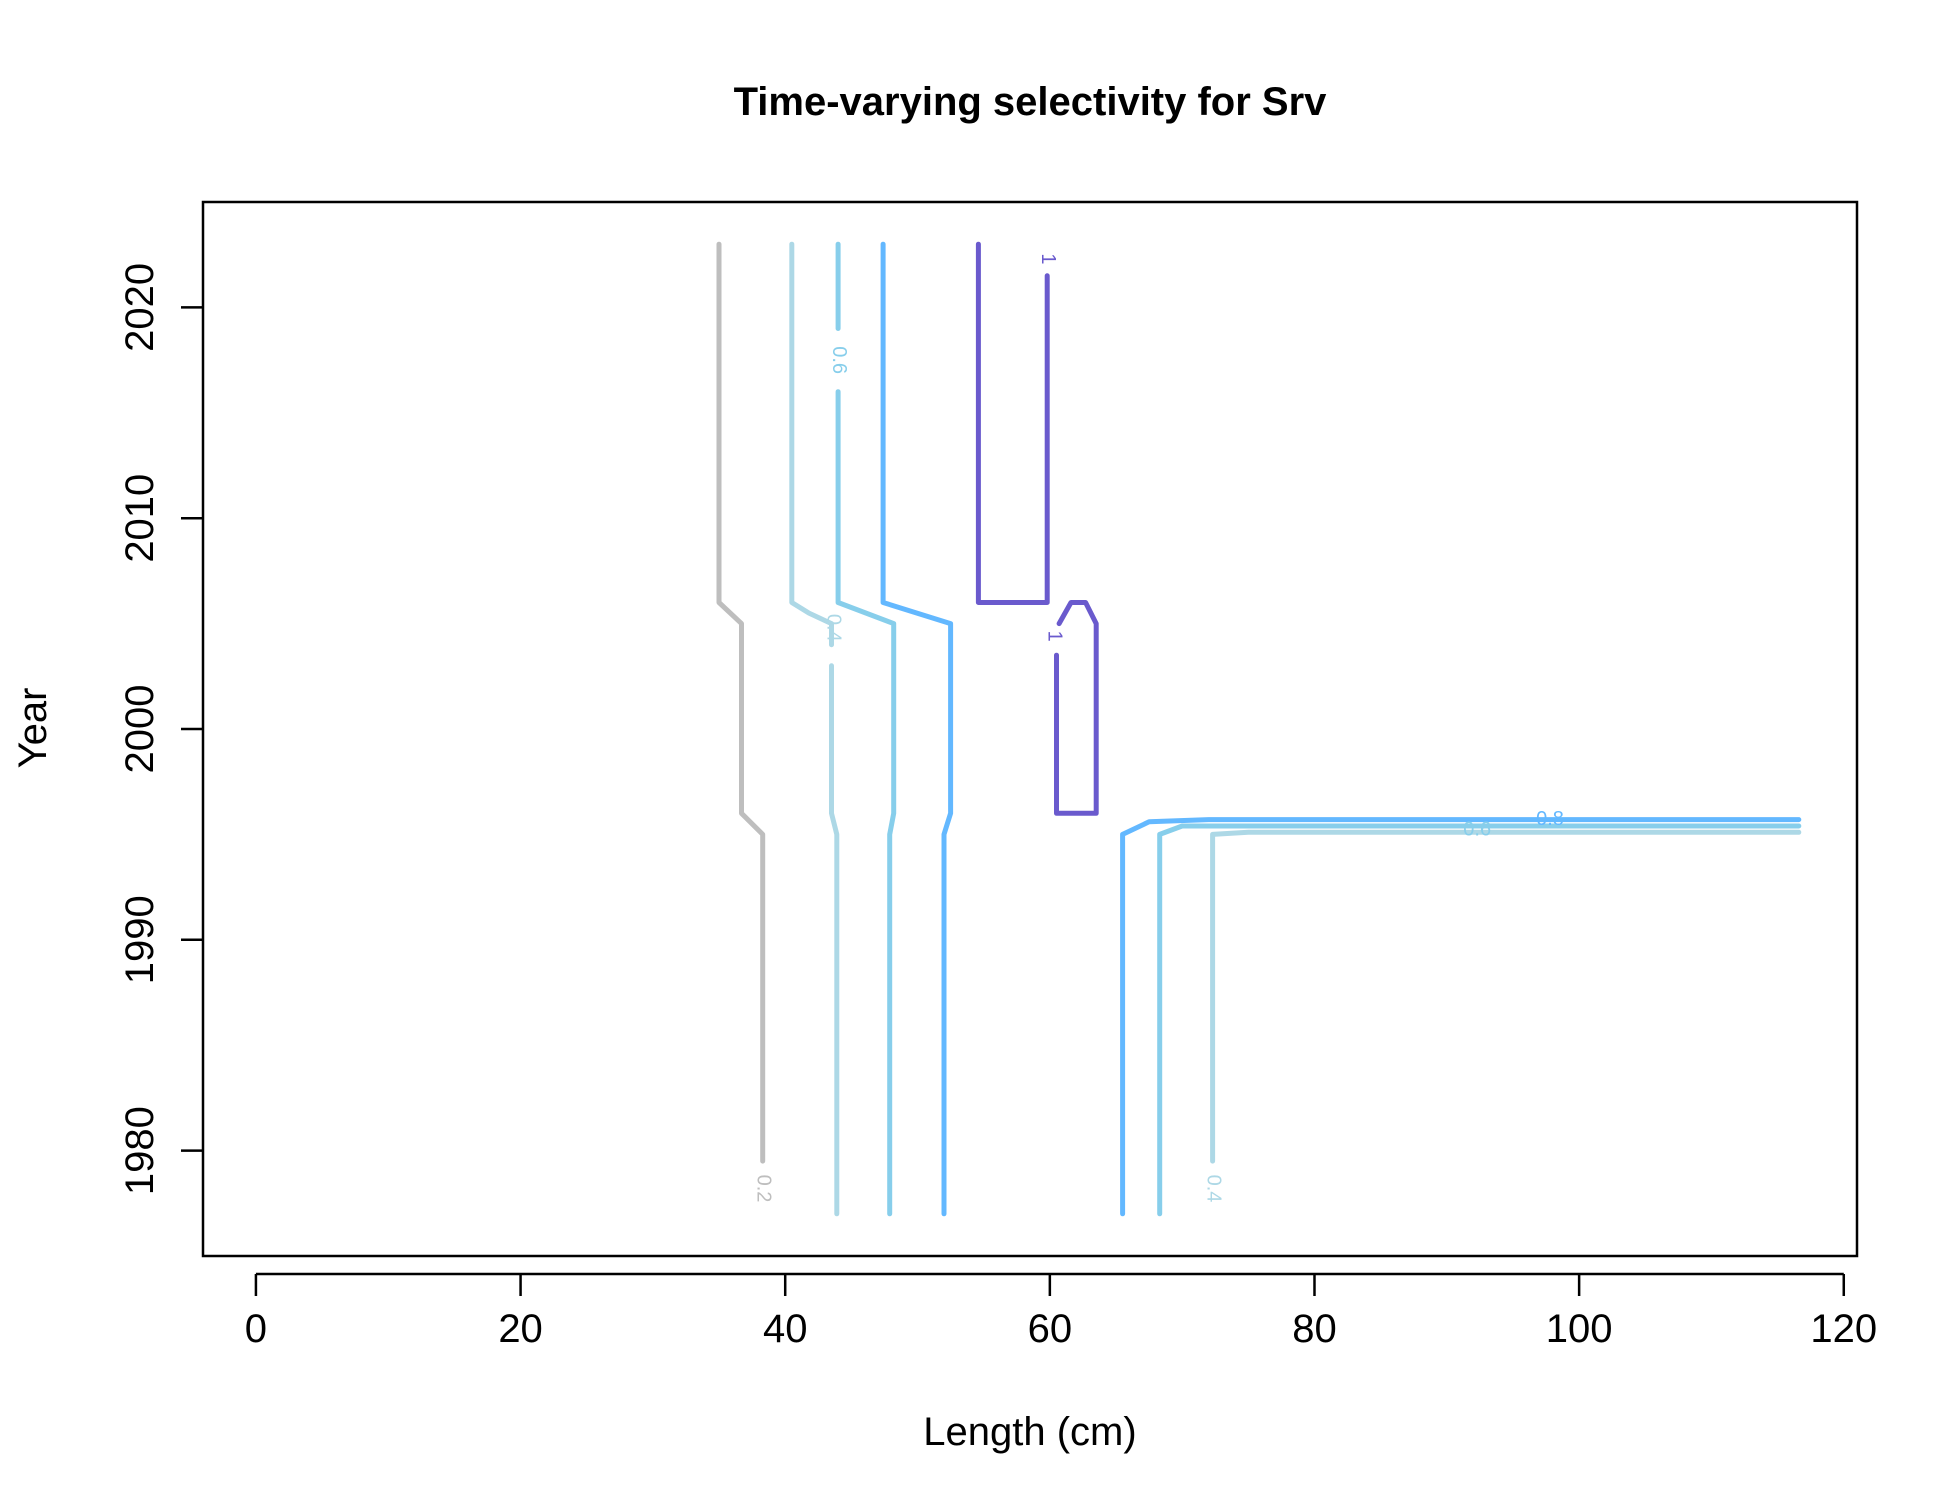 The height and width of the screenshot is (1500, 1950). Describe the element at coordinates (1550, 819) in the screenshot. I see `contour-label-0-8: 0.8` at that location.